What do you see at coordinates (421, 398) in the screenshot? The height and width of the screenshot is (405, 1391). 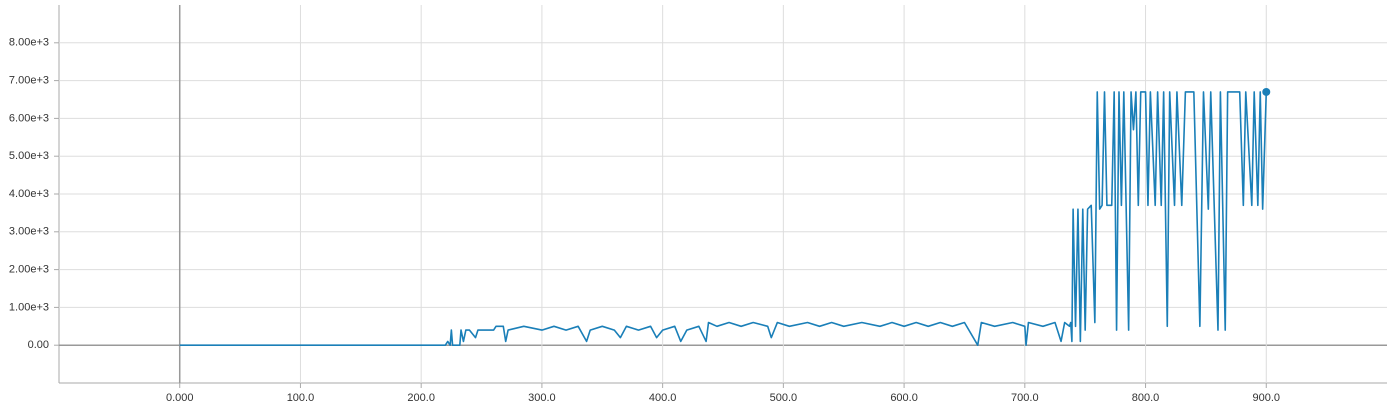 I see `x-tick-label: 200.0` at bounding box center [421, 398].